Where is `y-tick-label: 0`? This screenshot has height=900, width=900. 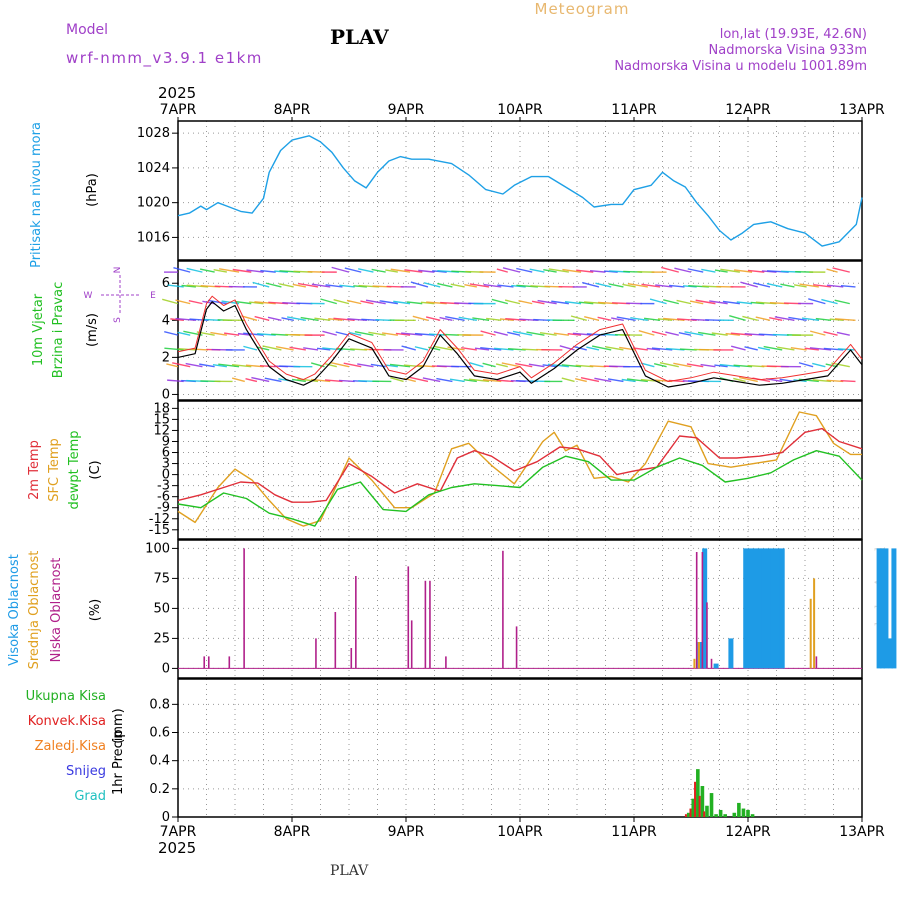 y-tick-label: 0 is located at coordinates (166, 475).